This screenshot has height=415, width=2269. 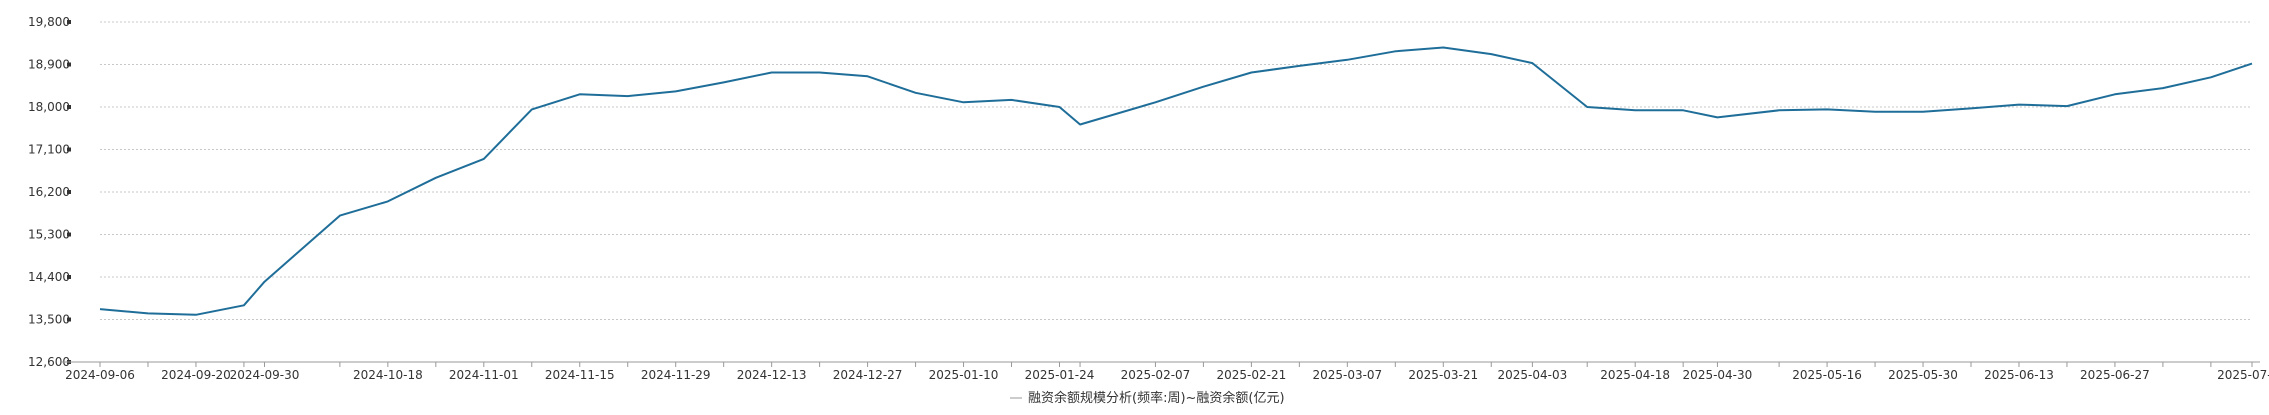 What do you see at coordinates (49, 107) in the screenshot?
I see `y-tick-label: 18,000` at bounding box center [49, 107].